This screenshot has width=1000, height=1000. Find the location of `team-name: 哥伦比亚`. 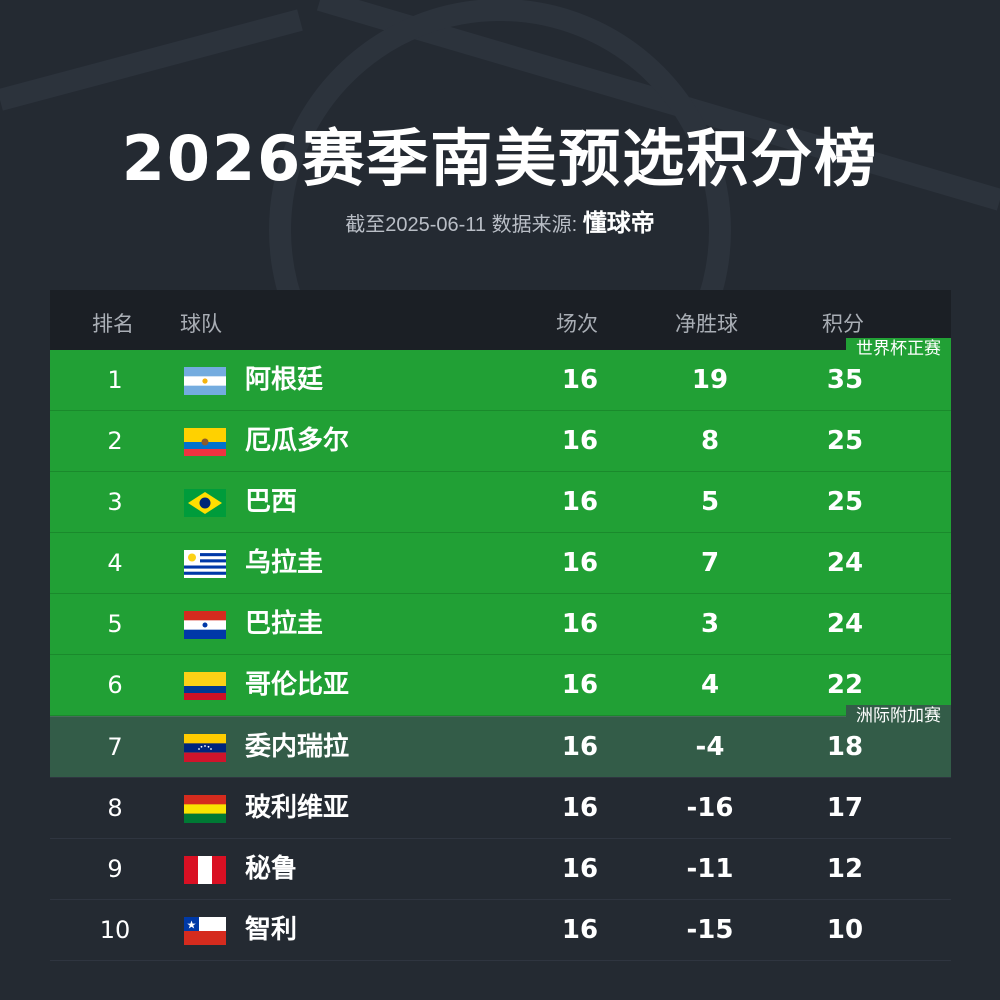

team-name: 哥伦比亚 is located at coordinates (297, 685).